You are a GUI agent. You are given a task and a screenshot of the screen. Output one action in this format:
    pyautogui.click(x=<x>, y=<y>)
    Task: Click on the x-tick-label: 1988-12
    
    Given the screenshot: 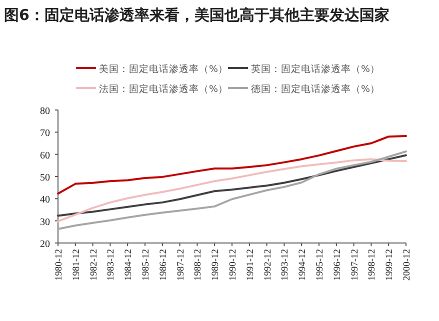 What is the action you would take?
    pyautogui.click(x=199, y=264)
    